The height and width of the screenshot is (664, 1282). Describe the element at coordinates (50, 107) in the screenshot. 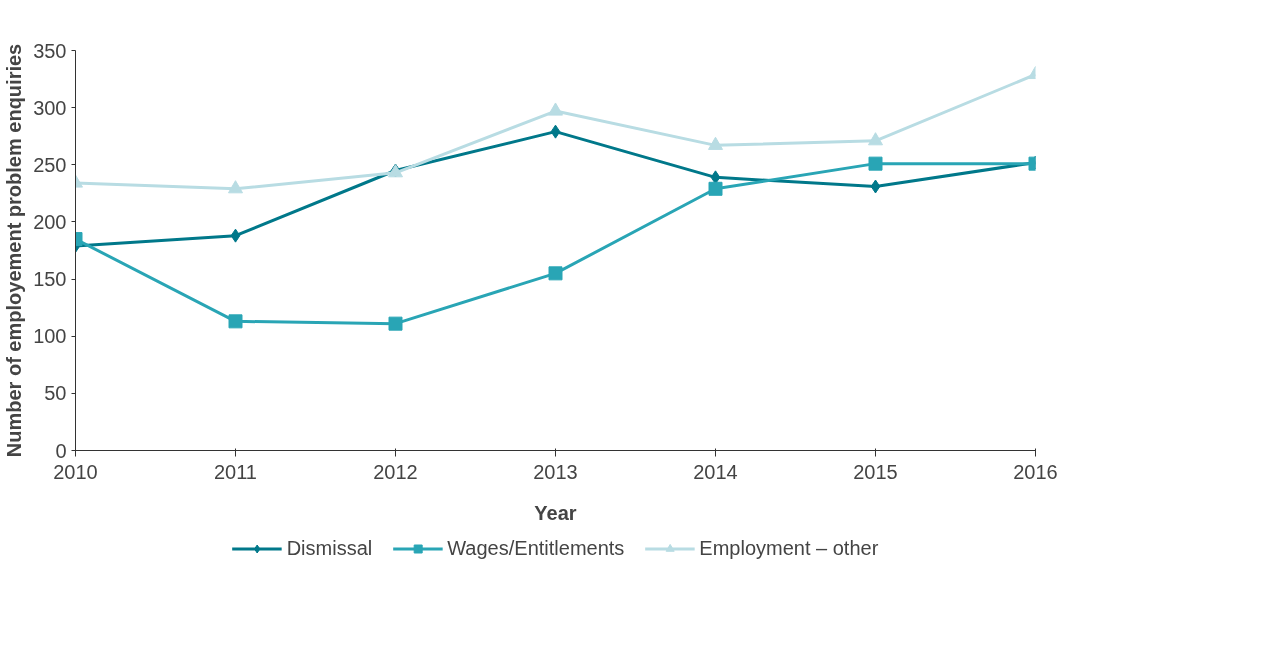

I see `y-tick-label: 300` at that location.